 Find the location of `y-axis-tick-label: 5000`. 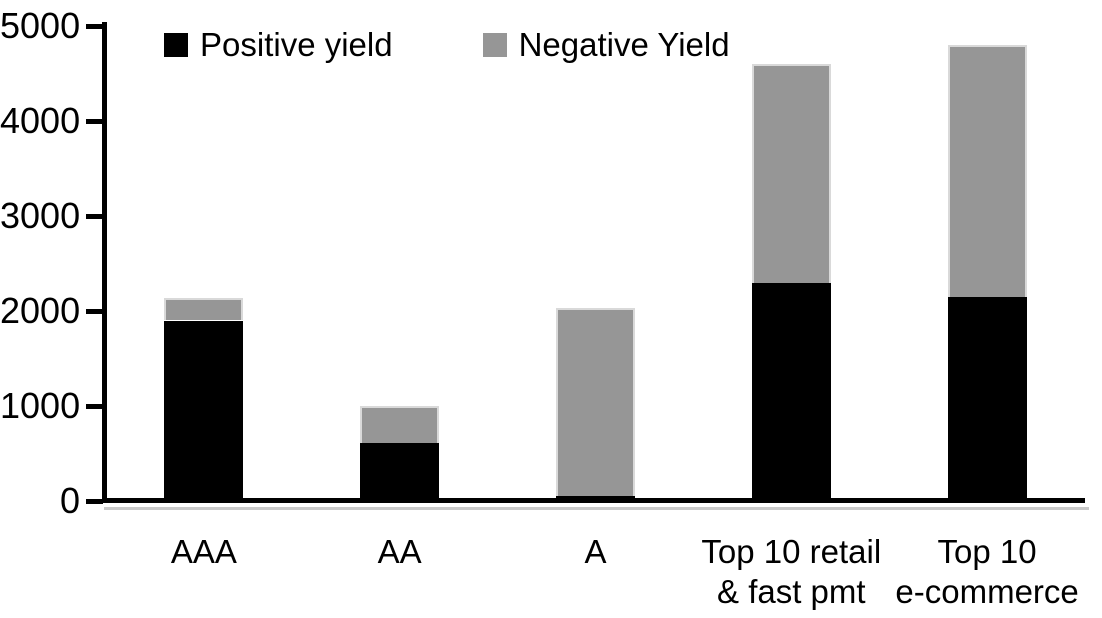

y-axis-tick-label: 5000 is located at coordinates (40, 25).